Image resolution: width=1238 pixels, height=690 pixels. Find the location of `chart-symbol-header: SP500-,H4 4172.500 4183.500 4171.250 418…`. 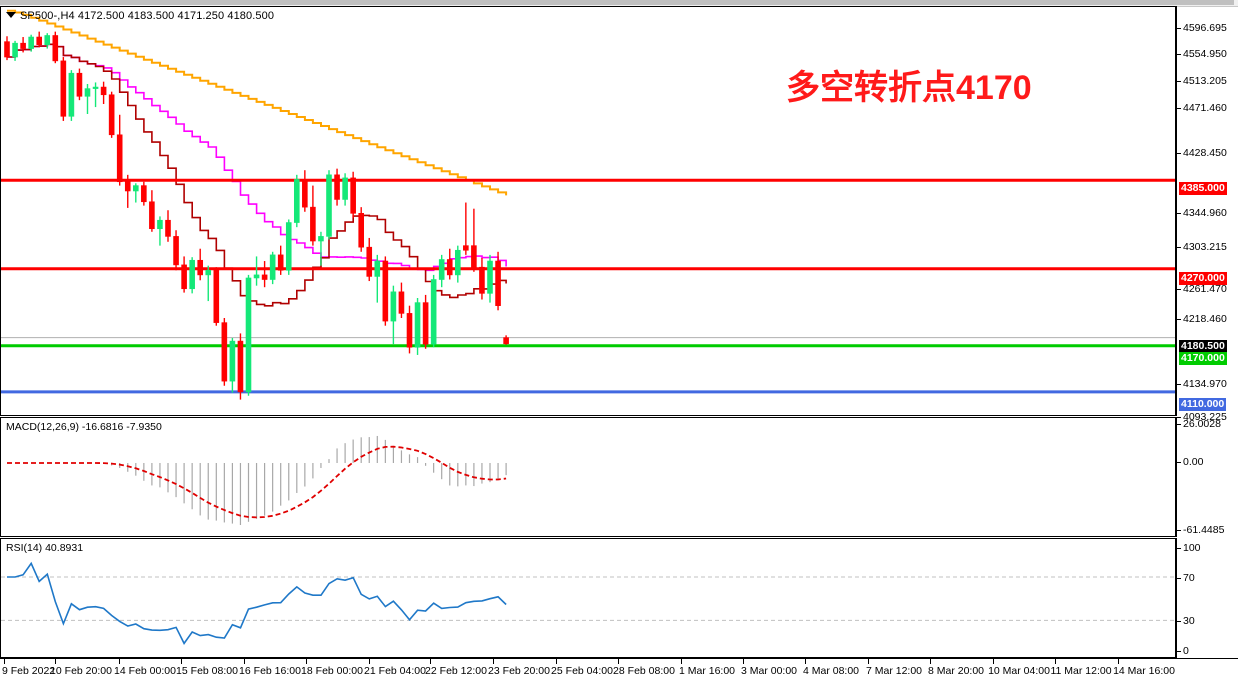

chart-symbol-header: SP500-,H4 4172.500 4183.500 4171.250 418… is located at coordinates (140, 16).